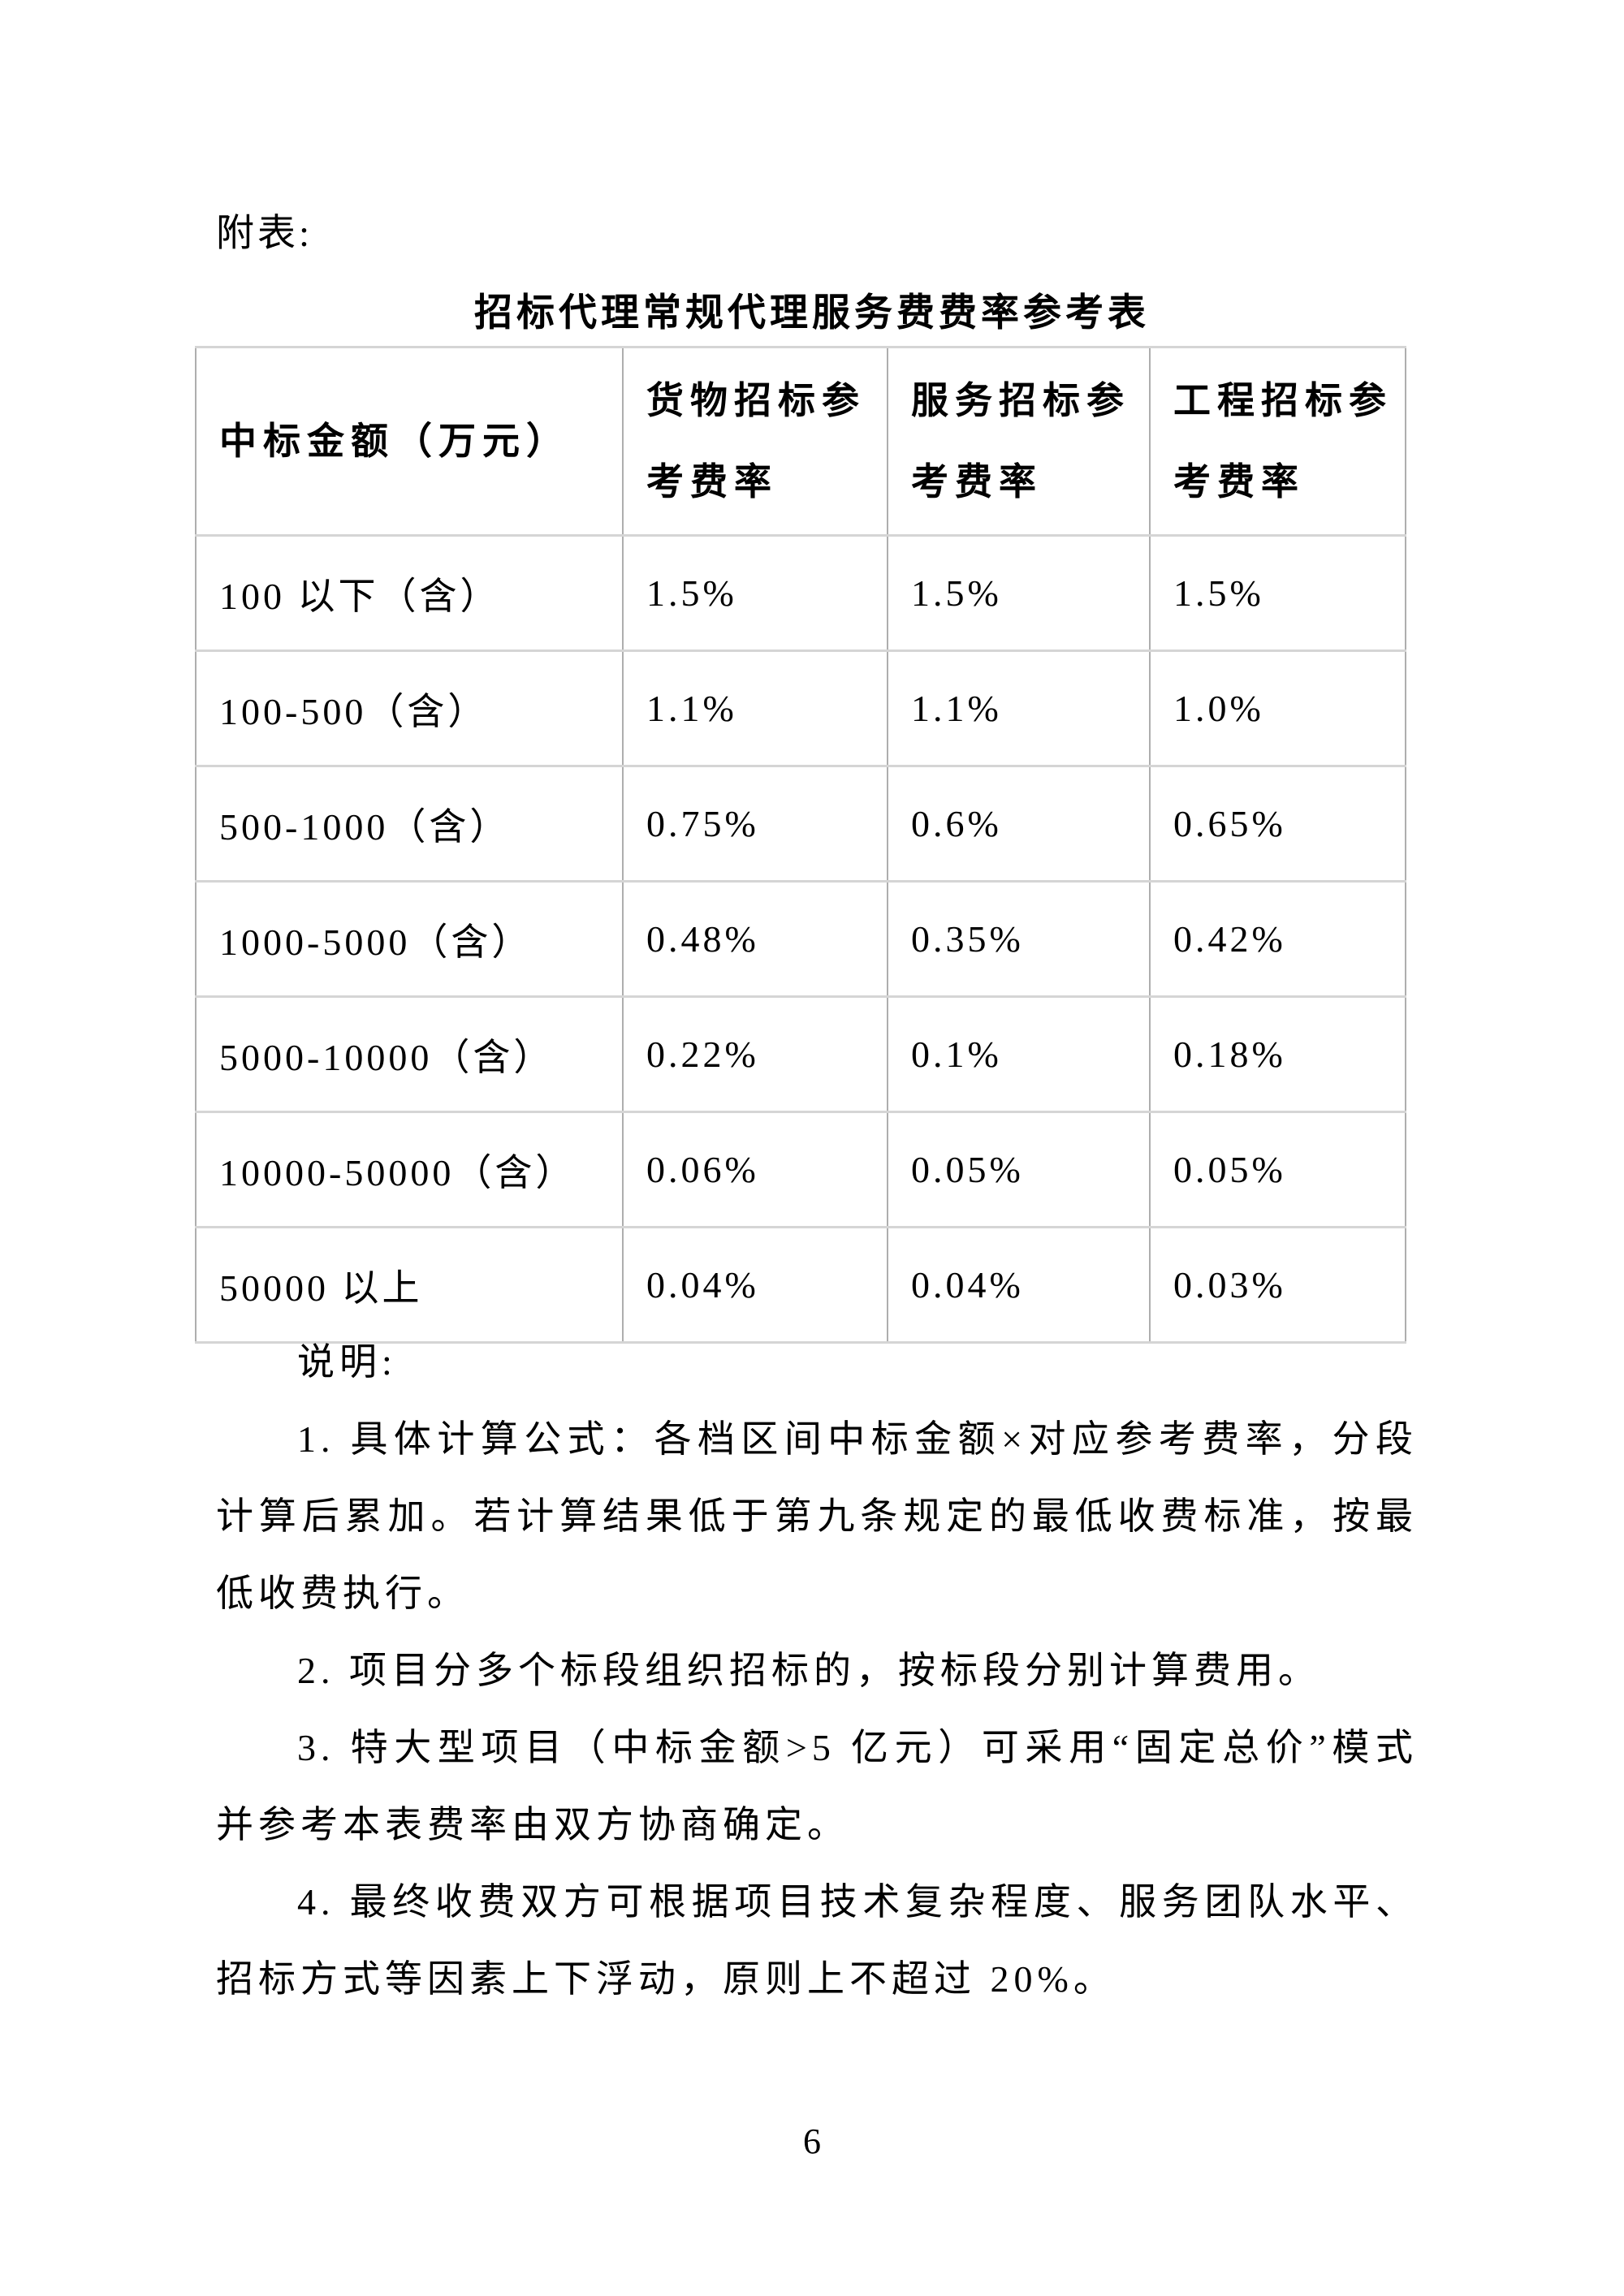 This screenshot has height=2296, width=1624. I want to click on engineering-rate-cell: 0.42%, so click(1278, 939).